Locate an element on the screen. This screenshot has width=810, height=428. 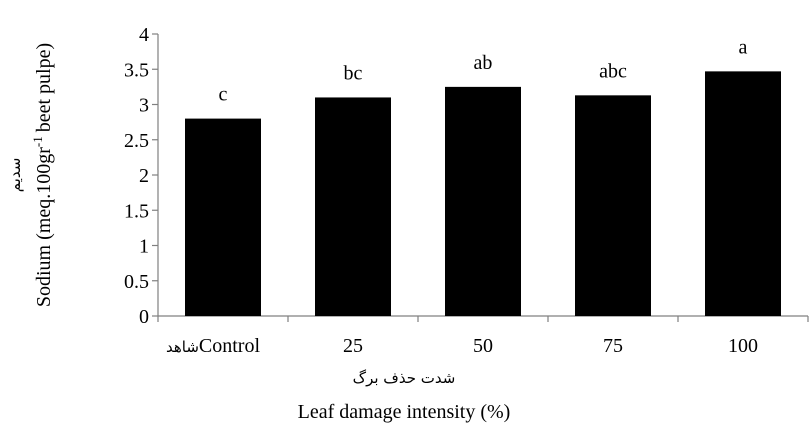
significance-letter: ab is located at coordinates (483, 63).